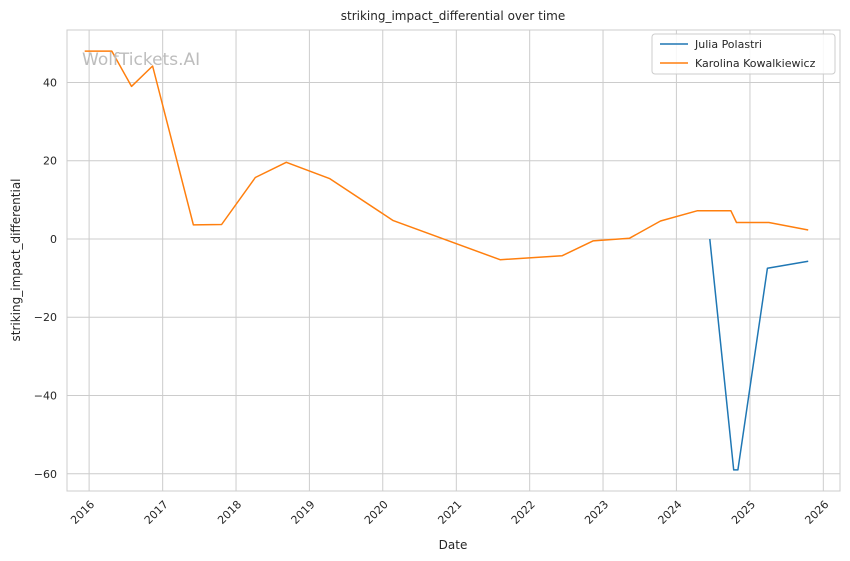 Image resolution: width=850 pixels, height=561 pixels. Describe the element at coordinates (523, 512) in the screenshot. I see `x-tick-label: 2022` at that location.